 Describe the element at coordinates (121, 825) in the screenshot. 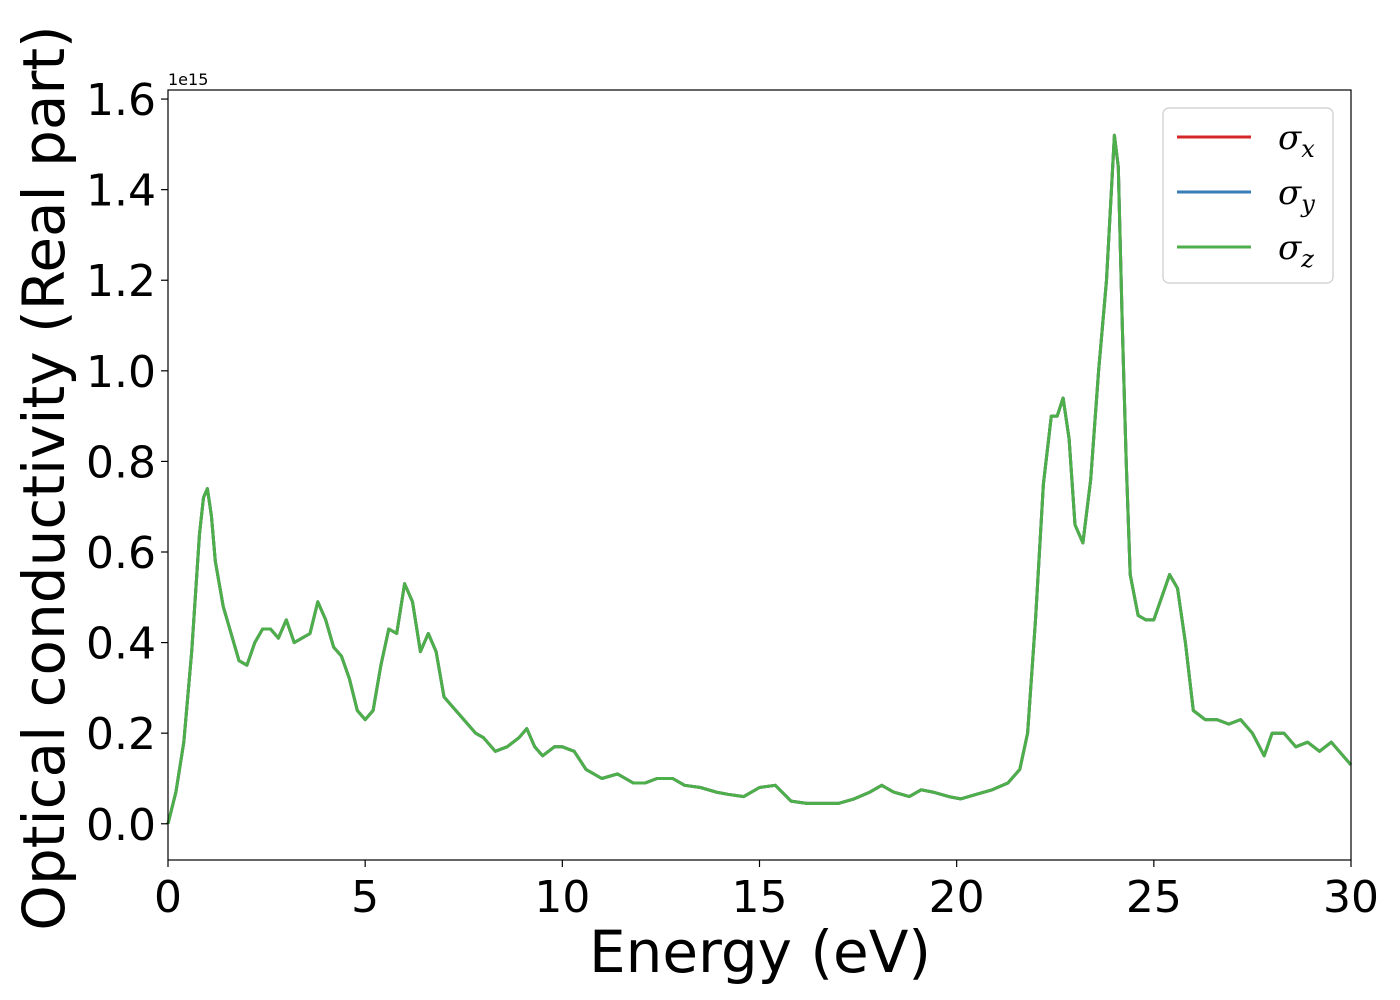

I see `y-tick-label: 0.0` at that location.